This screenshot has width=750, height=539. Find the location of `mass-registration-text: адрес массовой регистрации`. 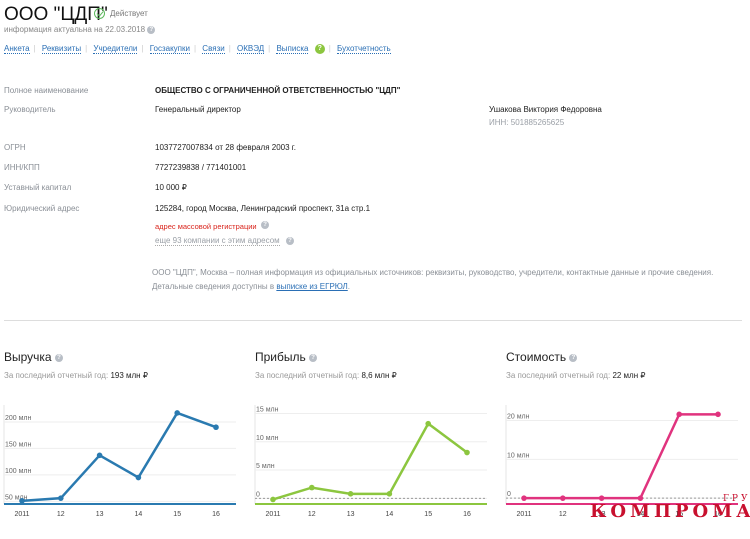

mass-registration-text: адрес массовой регистрации is located at coordinates (206, 226).